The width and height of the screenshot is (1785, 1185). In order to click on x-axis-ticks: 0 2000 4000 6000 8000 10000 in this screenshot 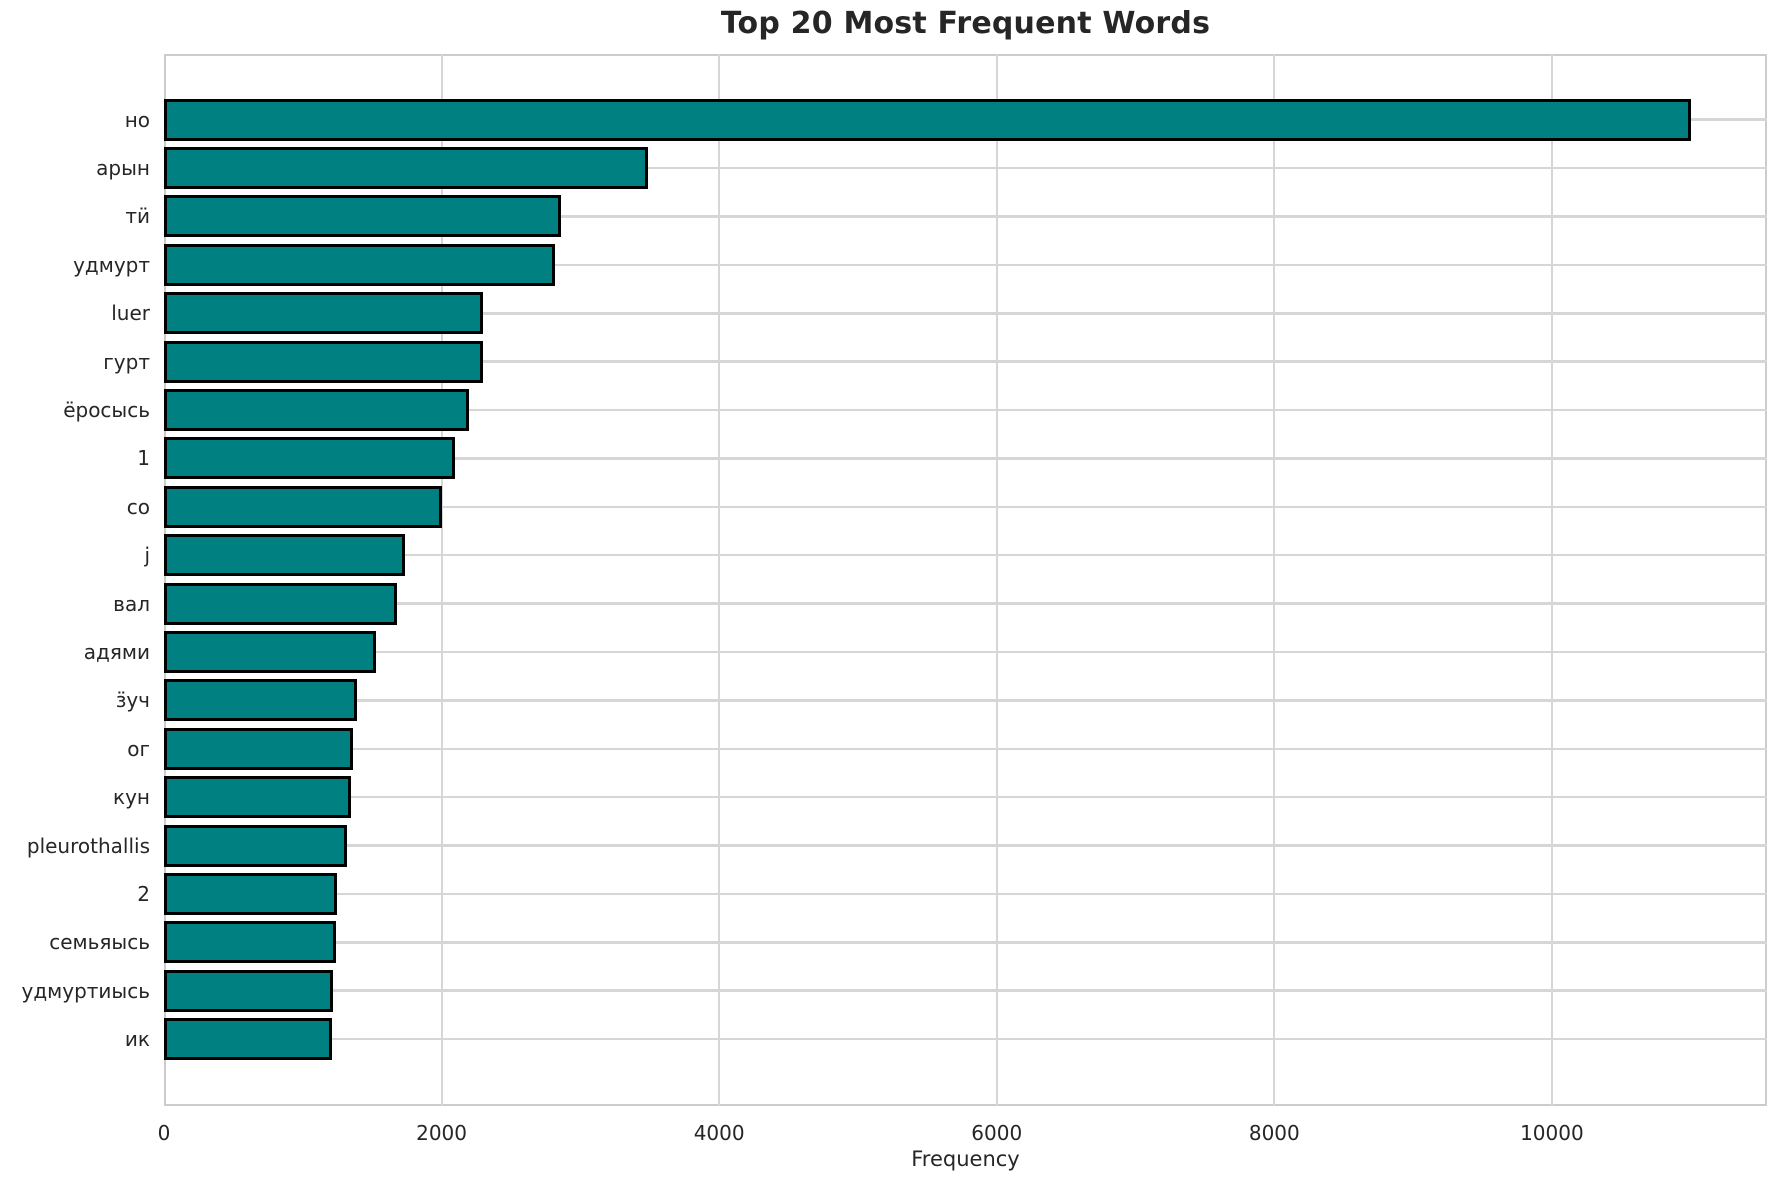, I will do `click(962, 1136)`.